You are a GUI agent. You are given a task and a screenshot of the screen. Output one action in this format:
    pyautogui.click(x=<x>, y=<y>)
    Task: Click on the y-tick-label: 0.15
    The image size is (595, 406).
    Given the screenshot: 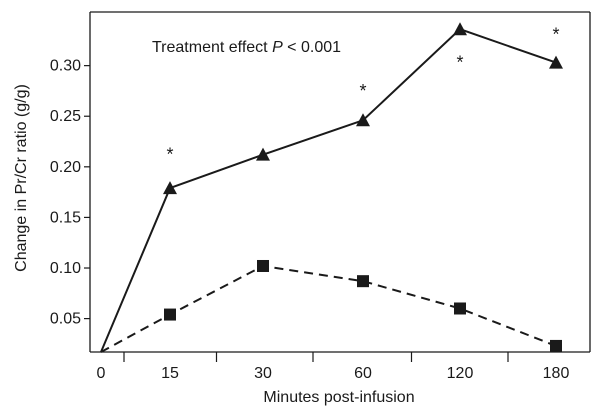 What is the action you would take?
    pyautogui.click(x=65, y=217)
    